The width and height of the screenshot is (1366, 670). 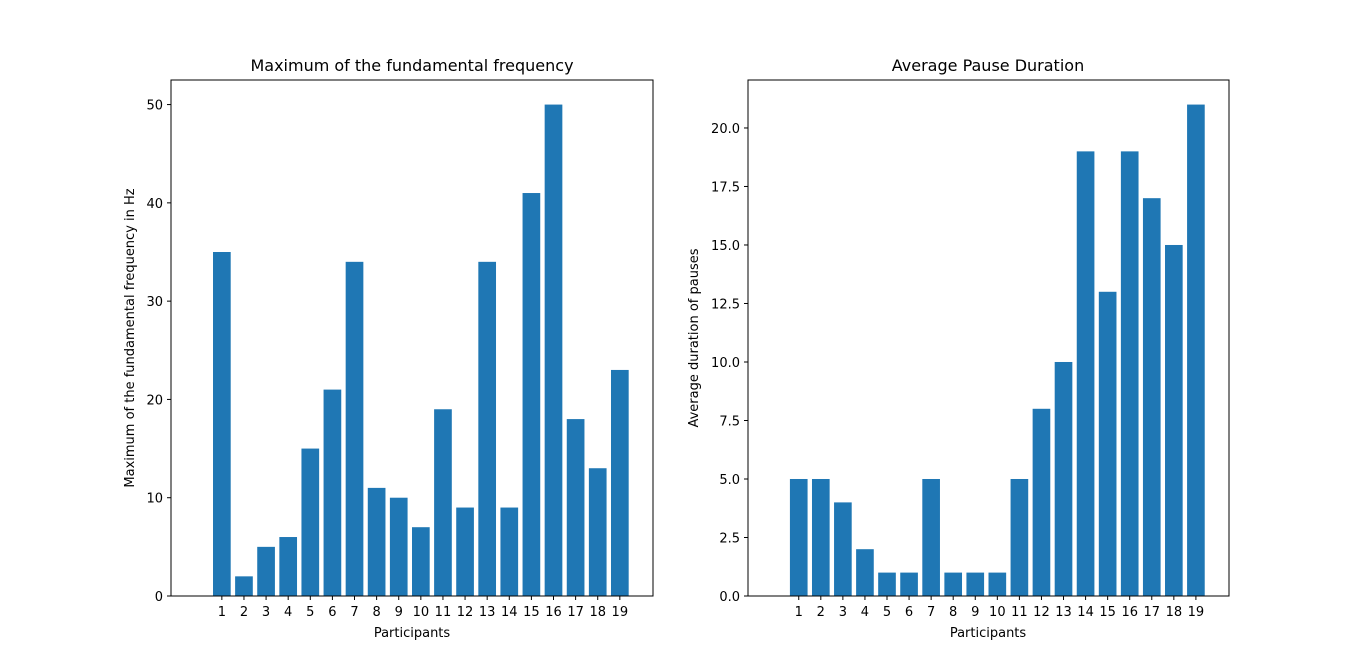 I want to click on x-tick-label: 7, so click(x=354, y=612).